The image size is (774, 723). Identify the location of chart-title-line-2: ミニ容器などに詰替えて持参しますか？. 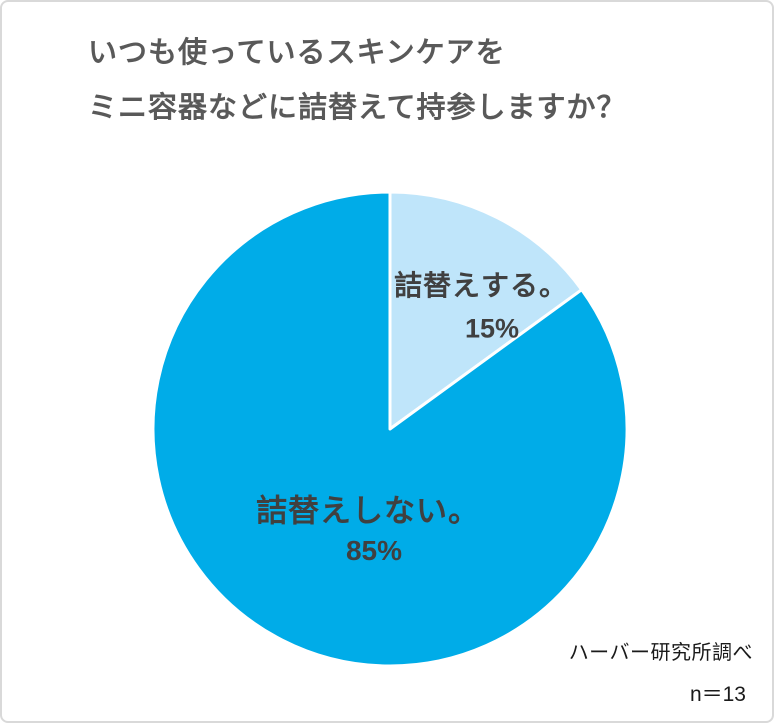
(357, 108).